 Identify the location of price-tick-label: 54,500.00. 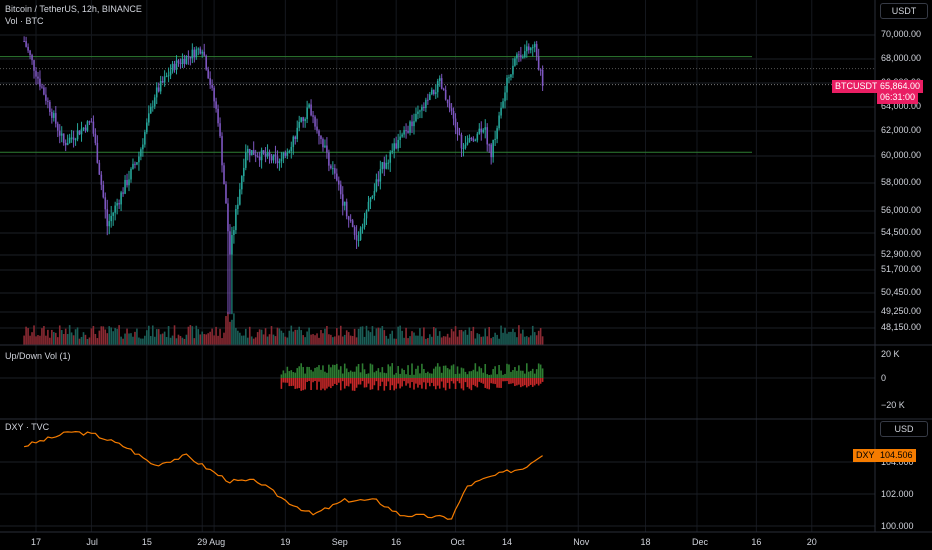
(901, 232).